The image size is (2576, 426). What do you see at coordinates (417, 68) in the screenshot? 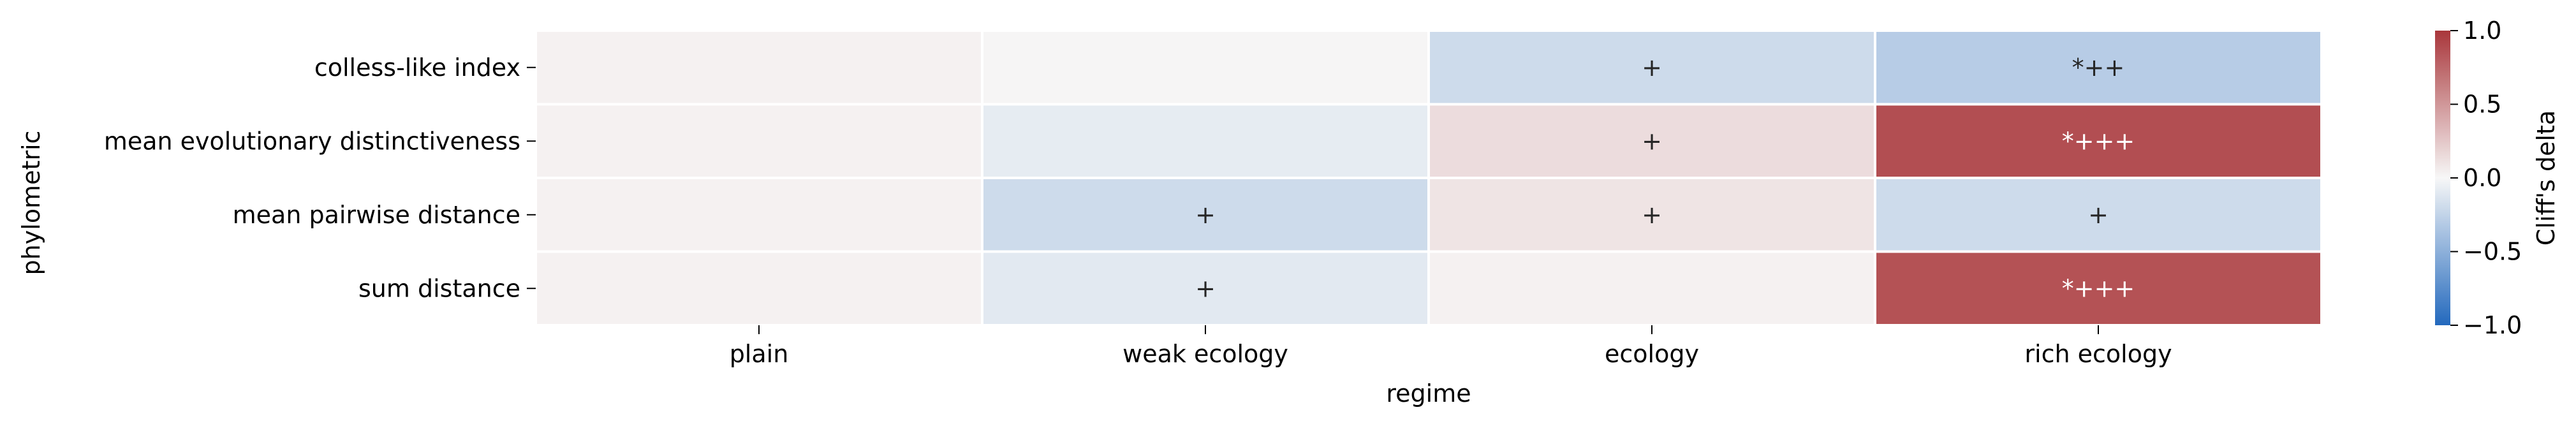
I see `y-tick-label: colless-like index` at bounding box center [417, 68].